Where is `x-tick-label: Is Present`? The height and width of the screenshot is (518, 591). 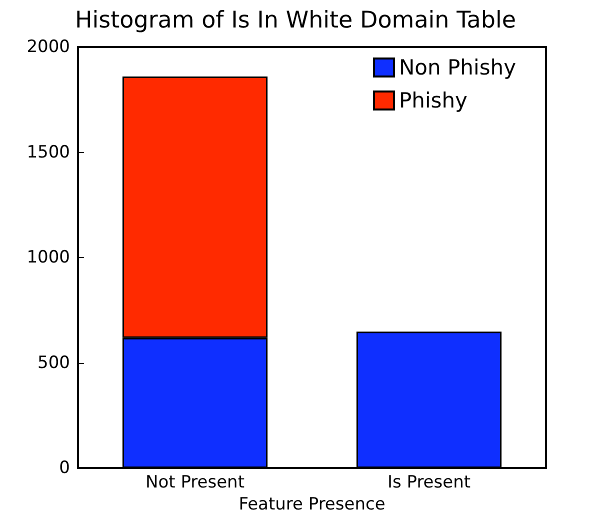
x-tick-label: Is Present is located at coordinates (429, 482).